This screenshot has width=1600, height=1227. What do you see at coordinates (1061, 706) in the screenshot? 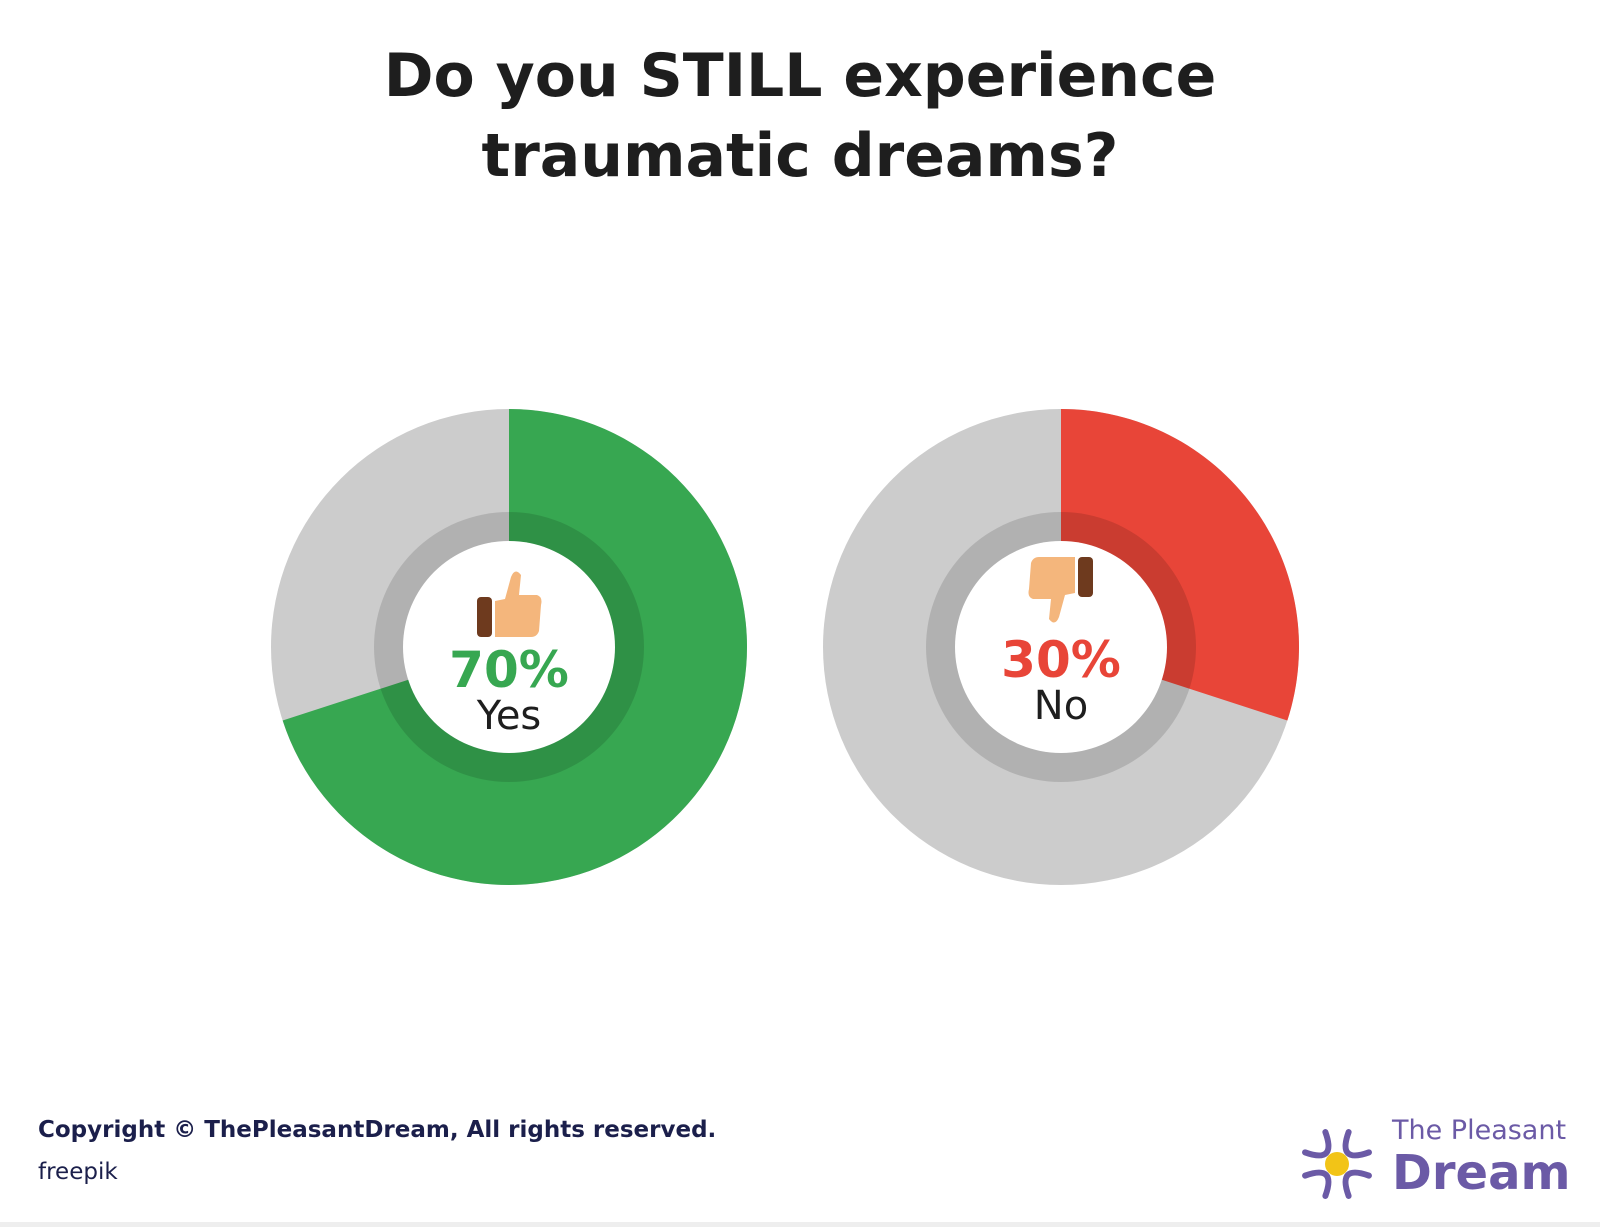
I see `category-label-no: No` at bounding box center [1061, 706].